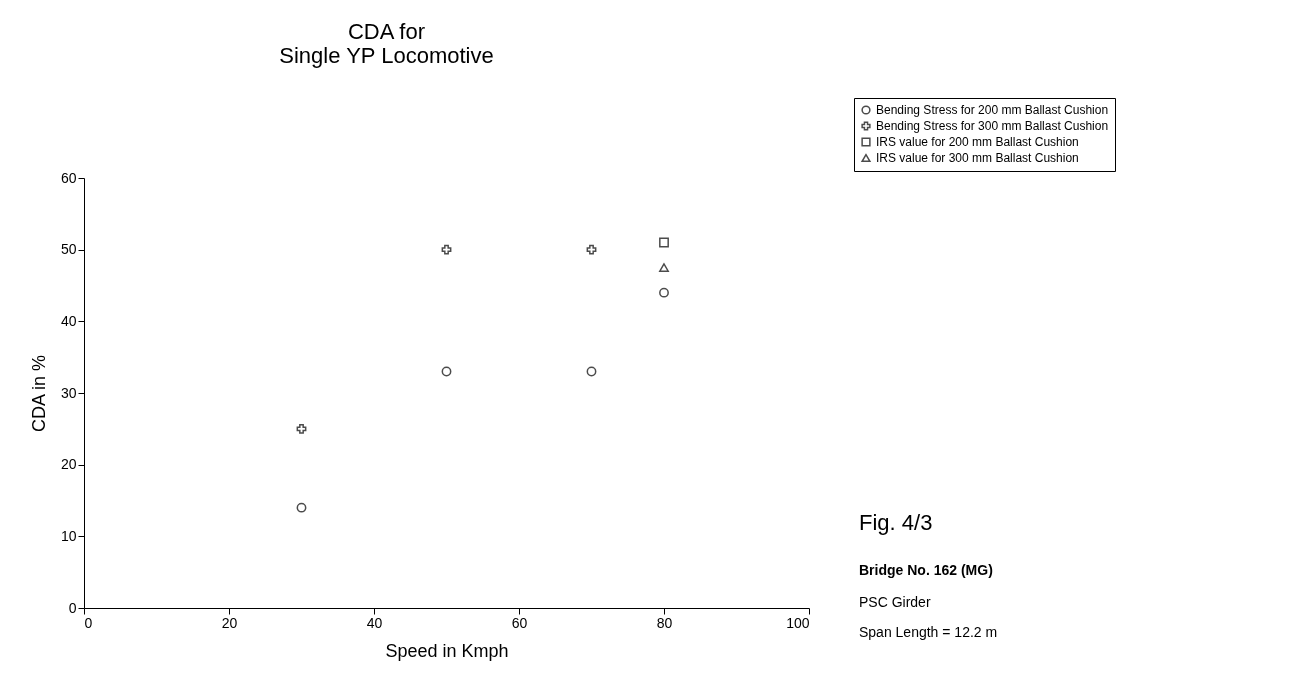  What do you see at coordinates (928, 632) in the screenshot?
I see `text: Span Length = 12.2 m` at bounding box center [928, 632].